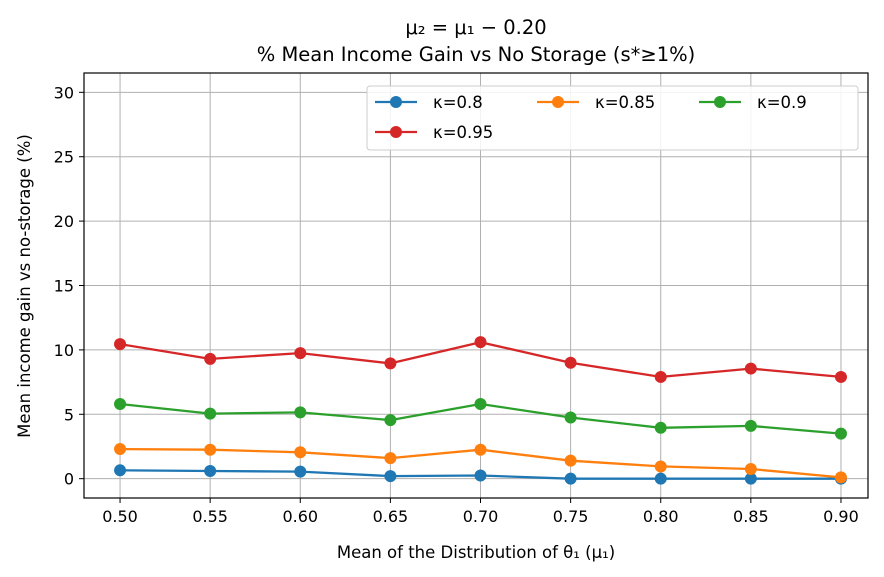 This screenshot has width=884, height=577. I want to click on legend-entry: κ=0.95, so click(434, 132).